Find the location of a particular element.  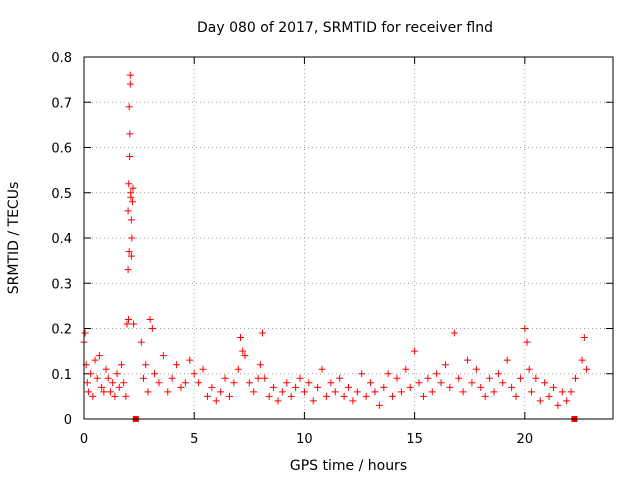

y-axis-label: SRMTID / TECUs is located at coordinates (14, 238).